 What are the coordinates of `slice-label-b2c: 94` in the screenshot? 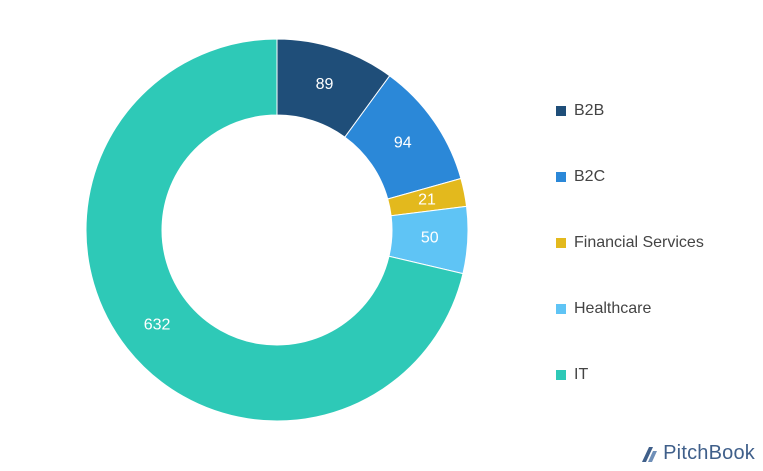 It's located at (403, 142).